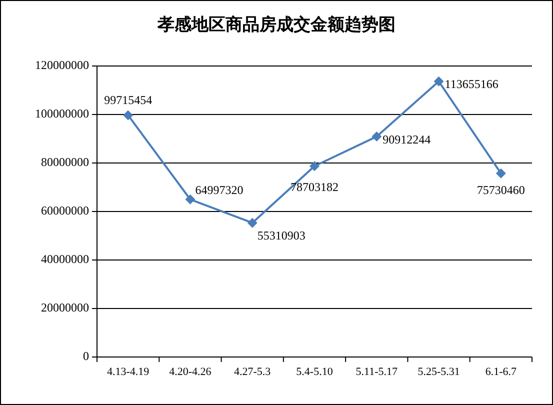 Image resolution: width=553 pixels, height=405 pixels. What do you see at coordinates (62, 113) in the screenshot?
I see `y-tick-label: 100000000` at bounding box center [62, 113].